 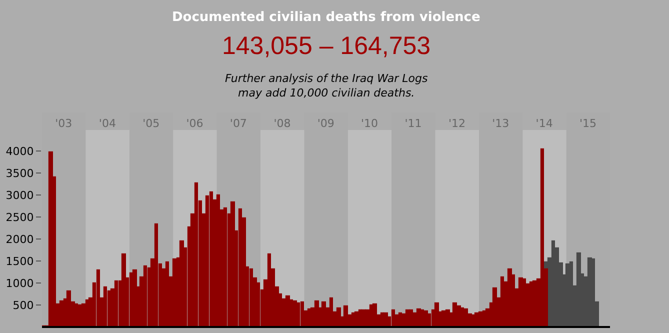 What do you see at coordinates (326, 86) in the screenshot?
I see `text: Further analysis of the Iraq War Logs may add 10,000 civilian deaths.` at bounding box center [326, 86].